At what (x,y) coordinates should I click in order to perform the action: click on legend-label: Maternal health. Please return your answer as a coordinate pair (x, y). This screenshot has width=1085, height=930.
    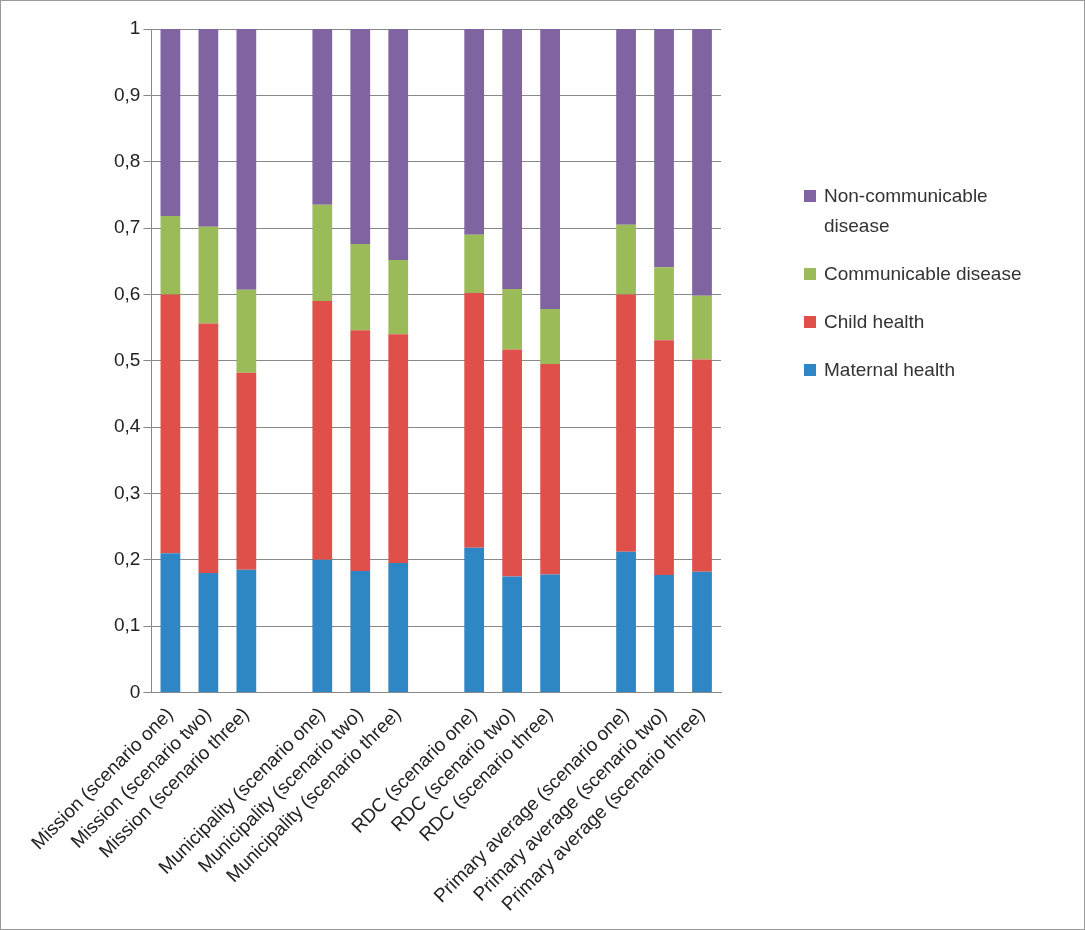
    Looking at the image, I should click on (890, 370).